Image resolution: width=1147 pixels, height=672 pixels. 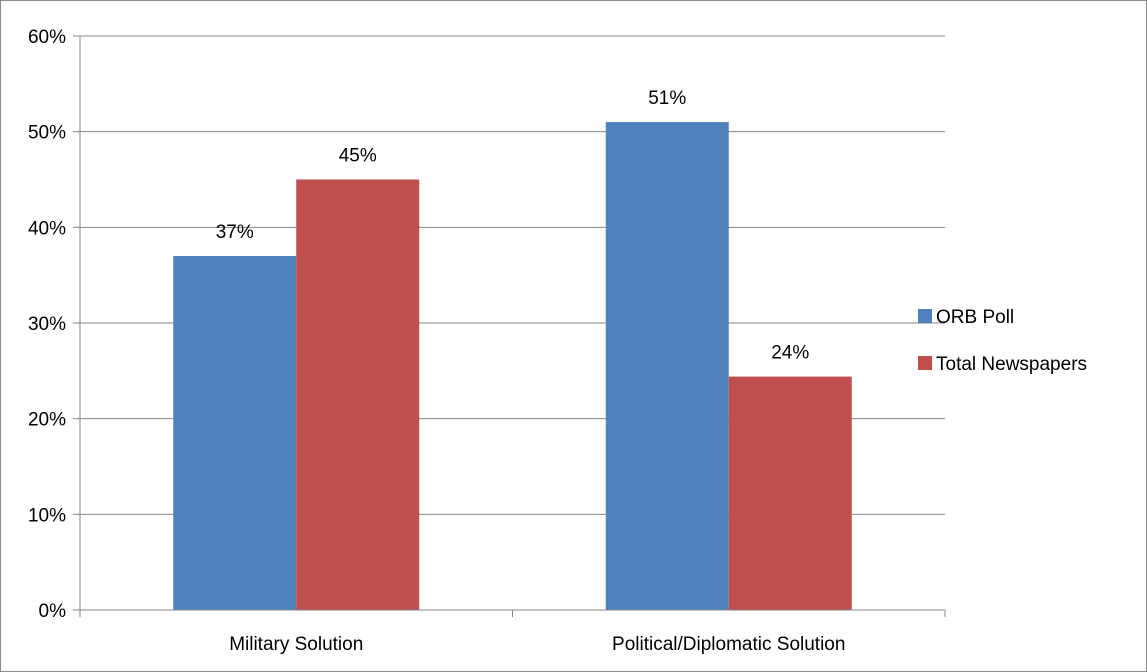 What do you see at coordinates (47, 228) in the screenshot?
I see `y-tick-label: 40%` at bounding box center [47, 228].